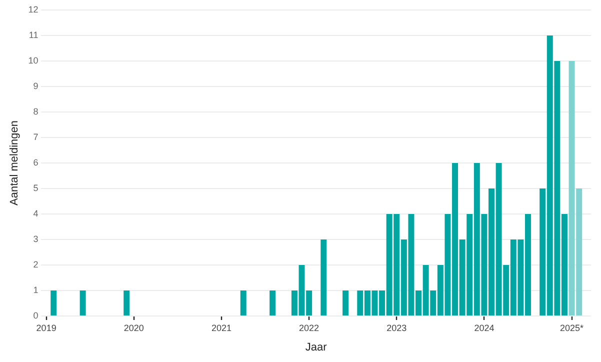 The image size is (601, 362). Describe the element at coordinates (14, 163) in the screenshot. I see `y-axis-title: Aantal meldingen` at that location.